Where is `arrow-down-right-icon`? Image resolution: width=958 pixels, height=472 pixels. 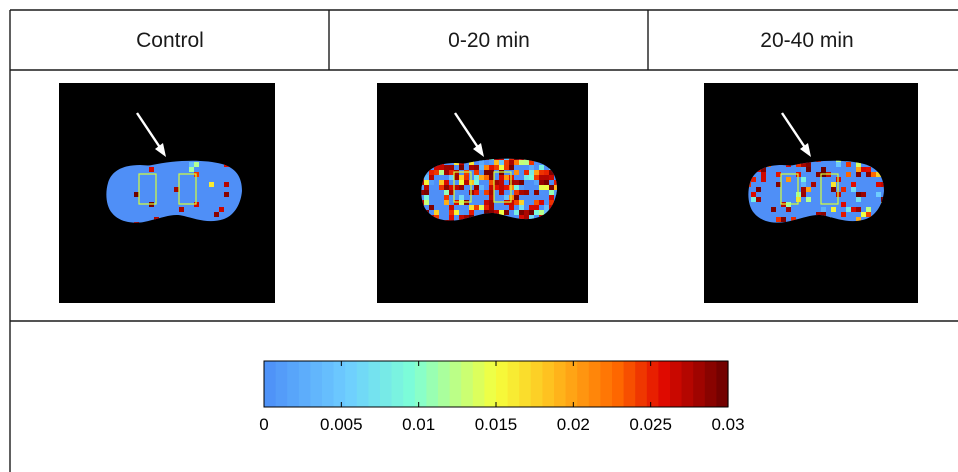 arrow-down-right-icon is located at coordinates (796, 134).